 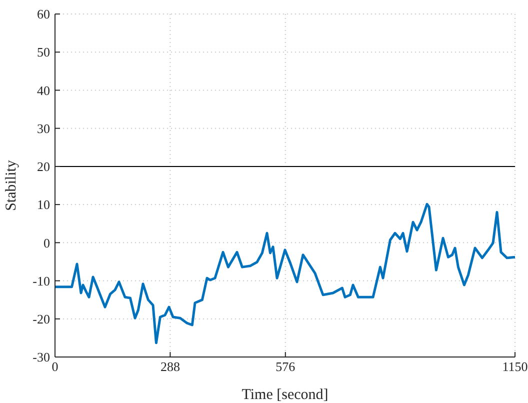 What do you see at coordinates (43, 128) in the screenshot?
I see `y-tick-label: 30` at bounding box center [43, 128].